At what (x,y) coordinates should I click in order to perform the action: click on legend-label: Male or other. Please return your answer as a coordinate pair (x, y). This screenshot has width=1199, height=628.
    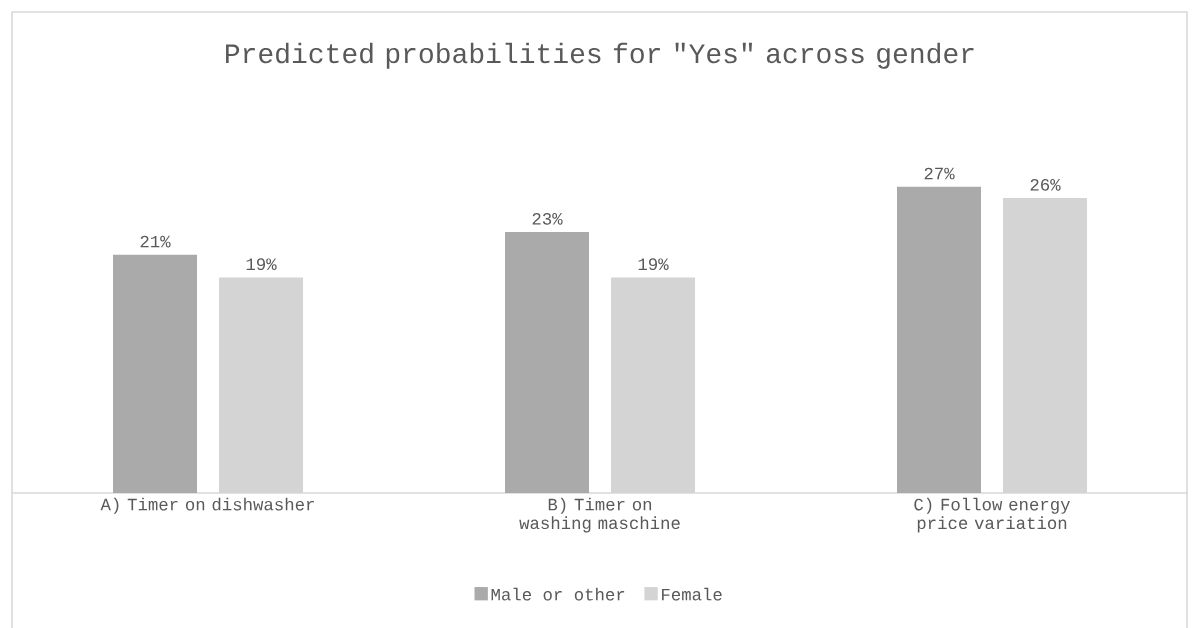
    Looking at the image, I should click on (558, 594).